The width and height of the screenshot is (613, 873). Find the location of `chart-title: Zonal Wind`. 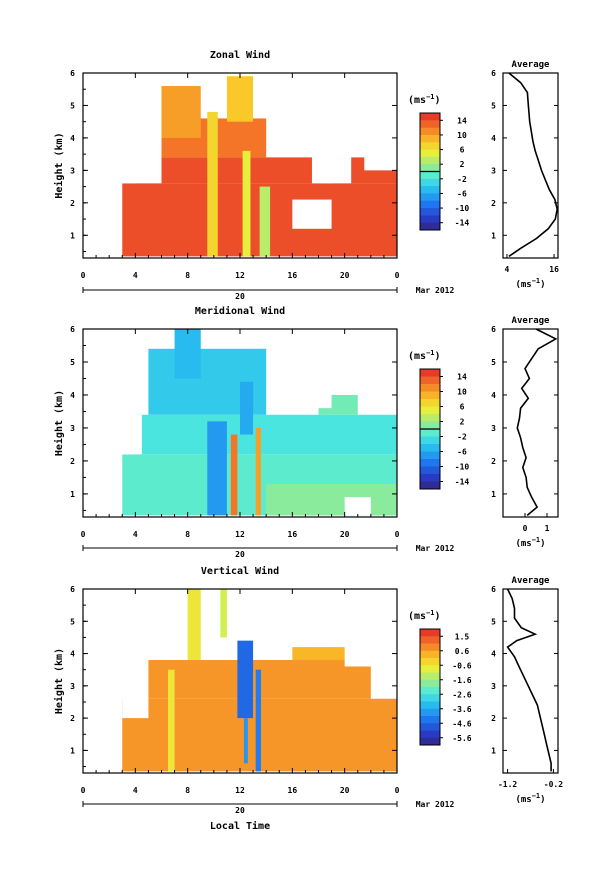

chart-title: Zonal Wind is located at coordinates (240, 55).